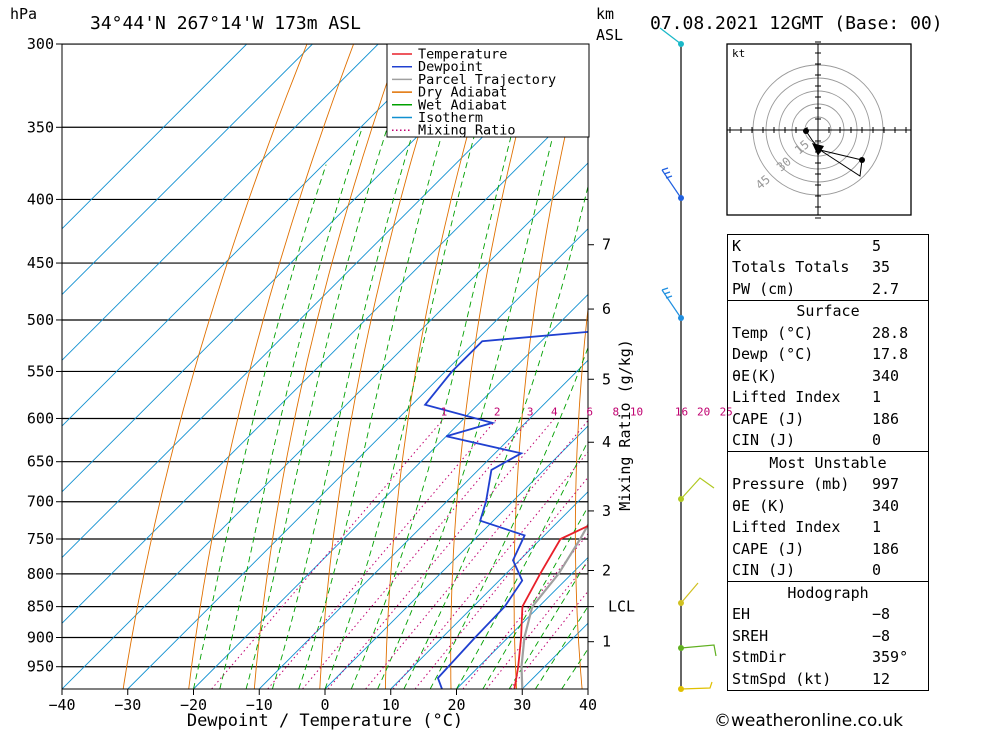 The image size is (1000, 733). Describe the element at coordinates (621, 607) in the screenshot. I see `km-tick-label: LCL` at that location.